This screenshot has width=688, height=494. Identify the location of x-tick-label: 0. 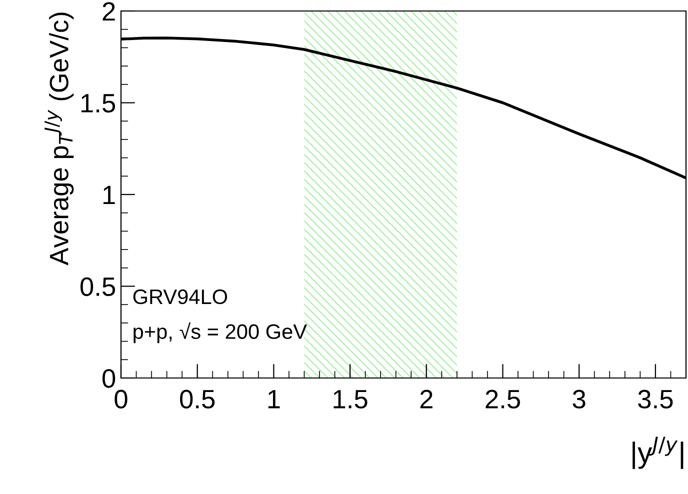
(121, 399).